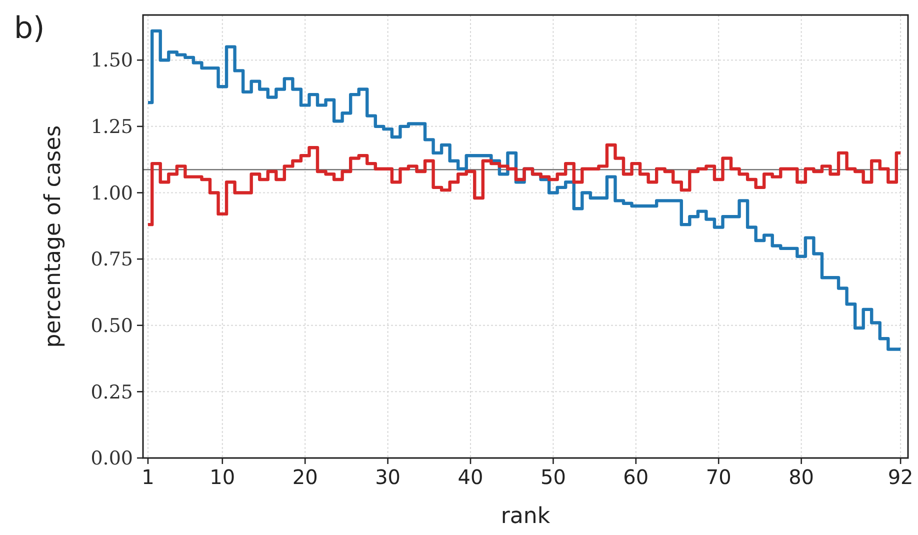  Describe the element at coordinates (111, 61) in the screenshot. I see `y-tick-label: 1.50` at that location.